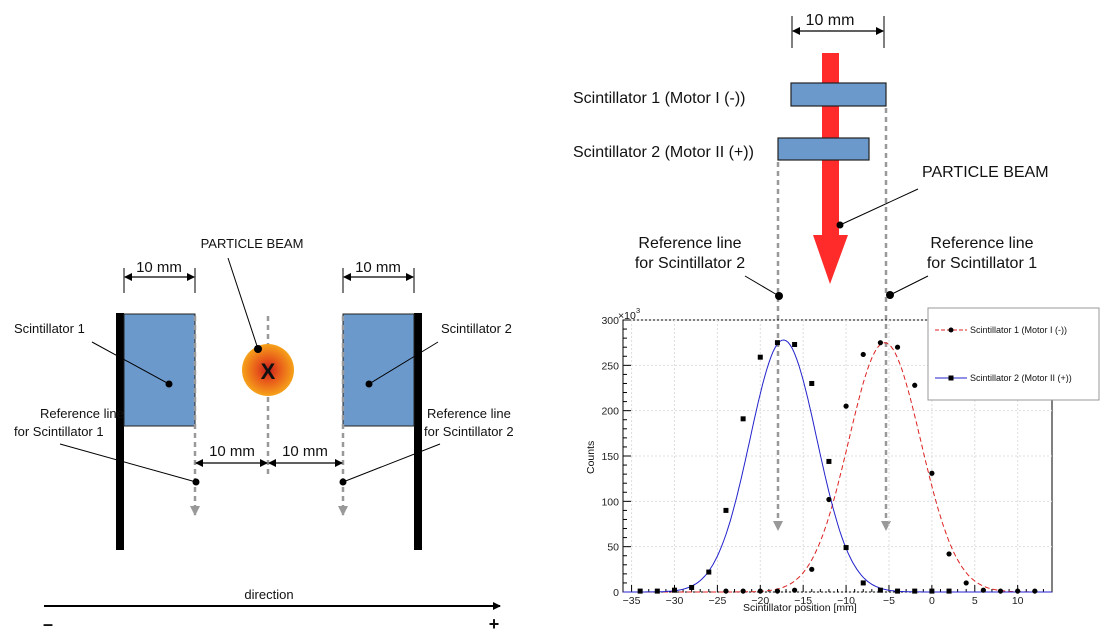  I want to click on legend-series2-marker, so click(951, 378).